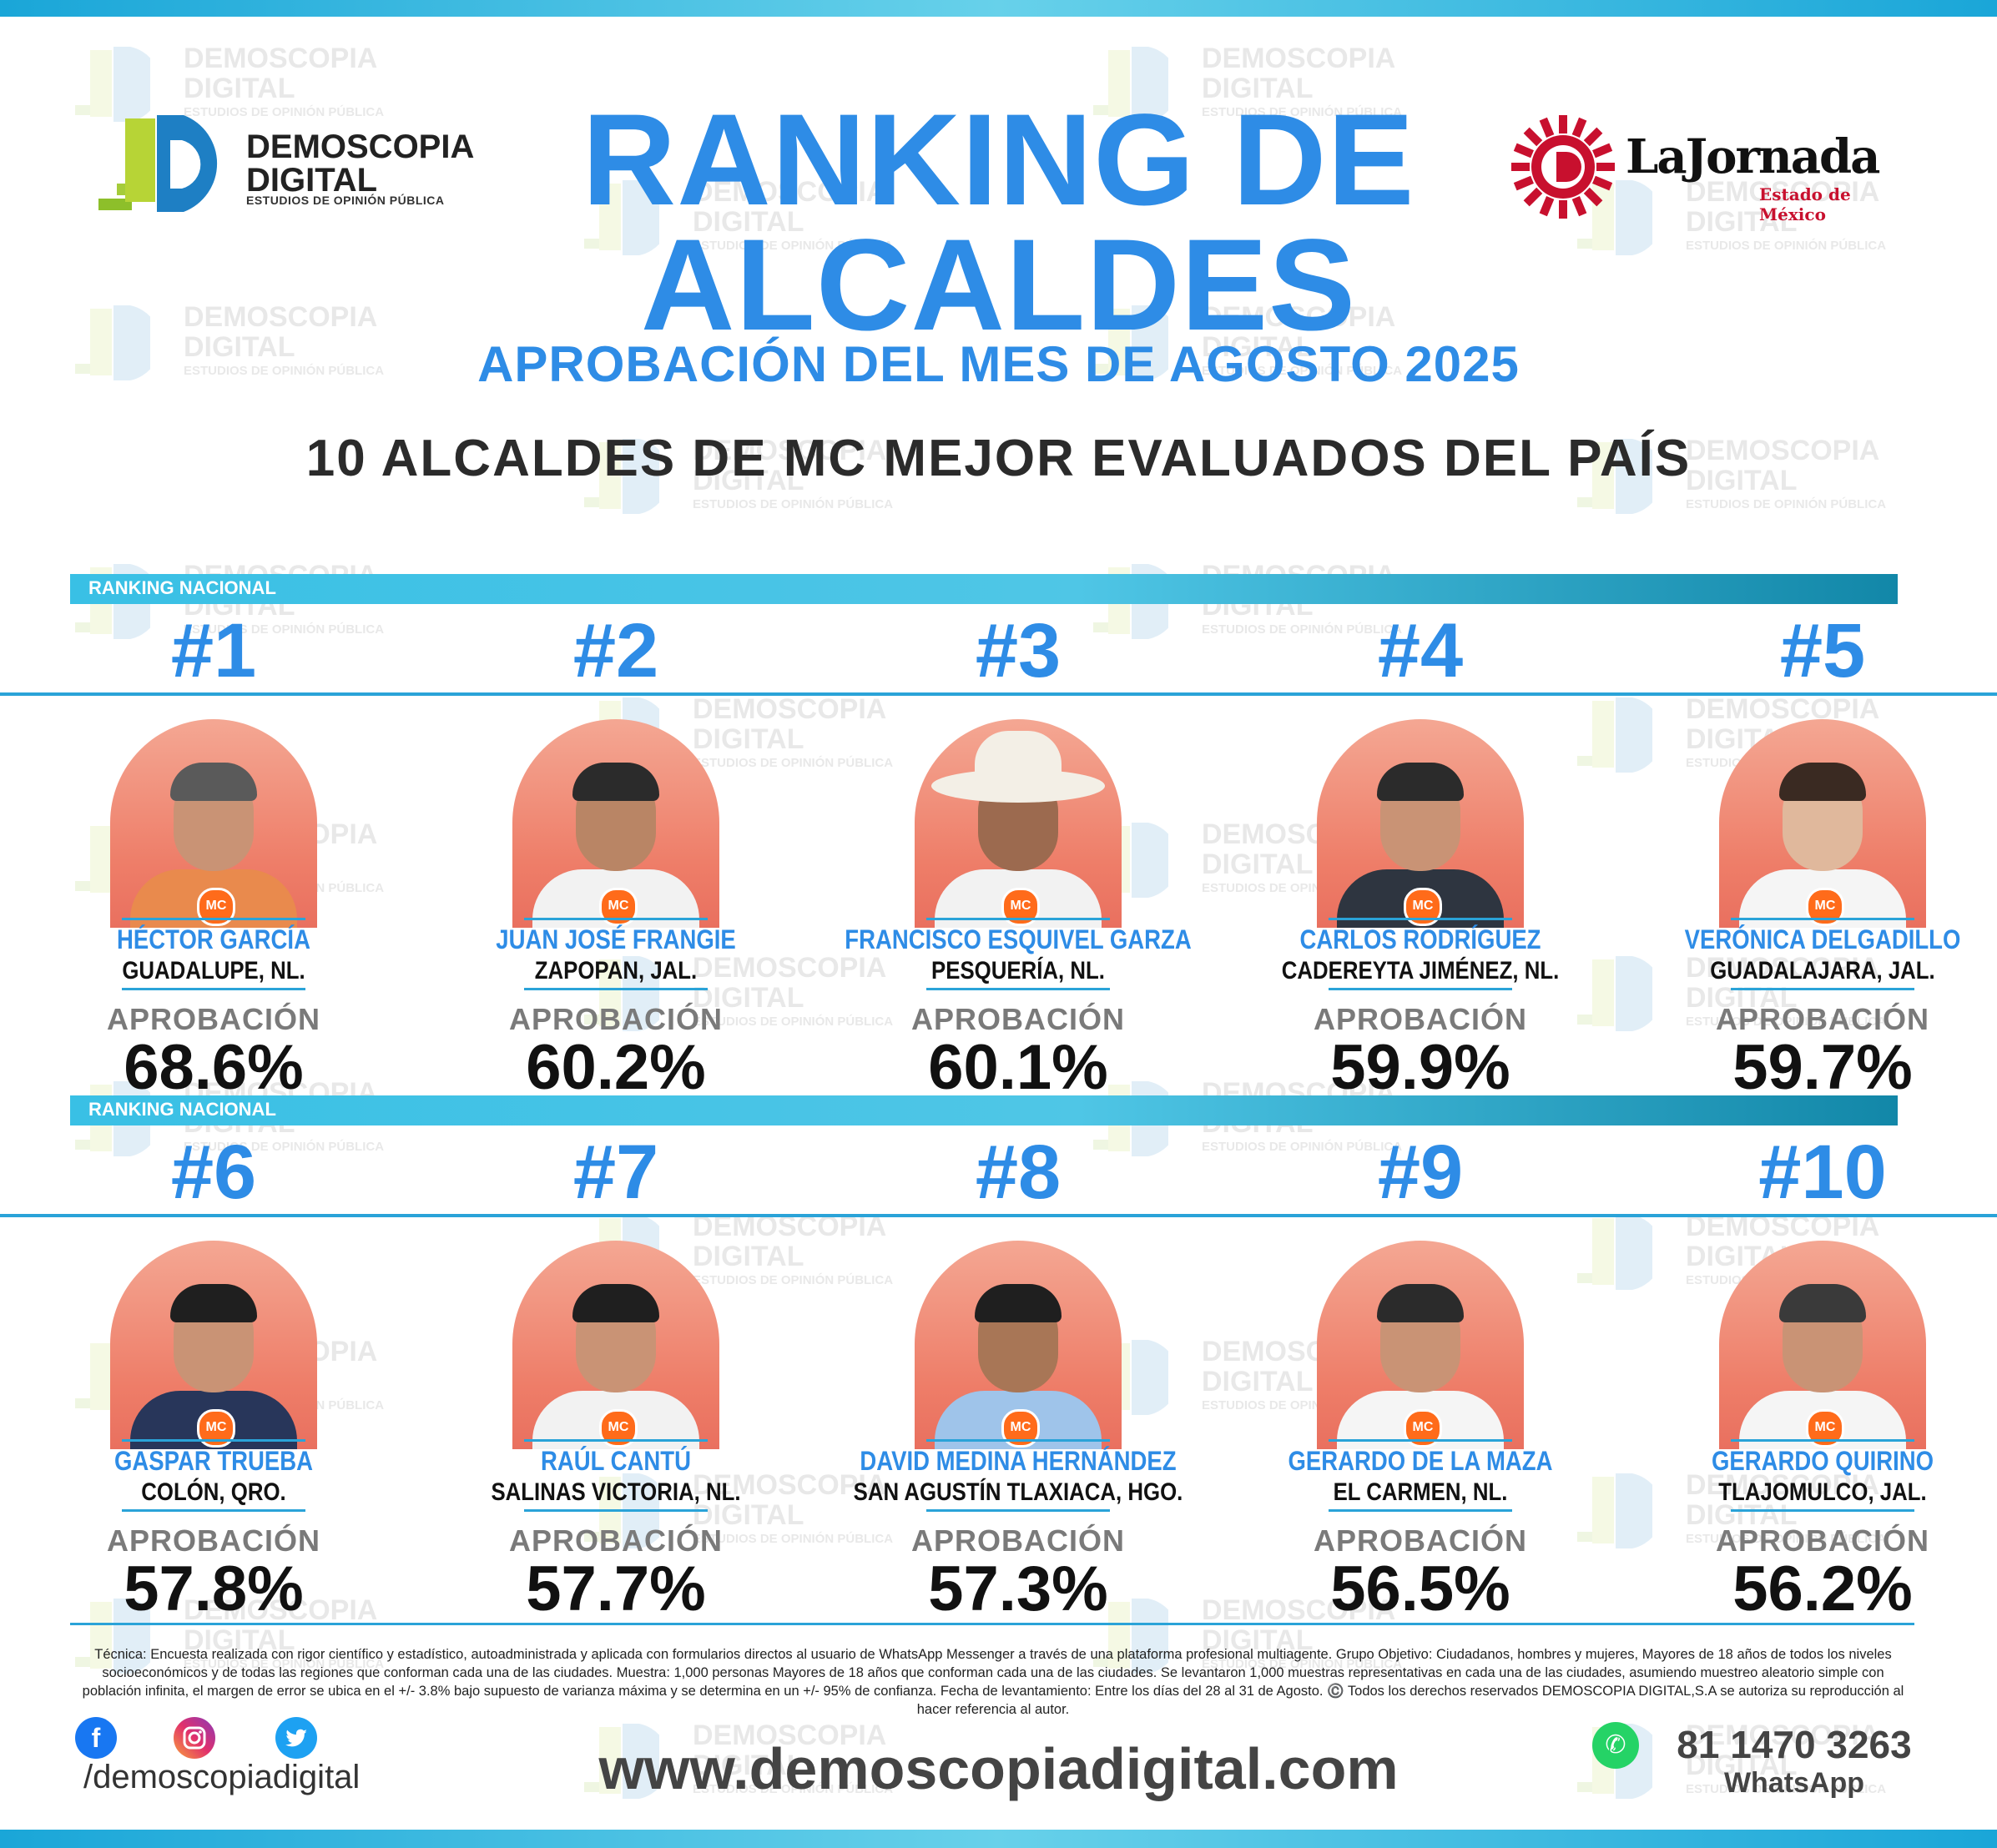 Image resolution: width=1997 pixels, height=1848 pixels. What do you see at coordinates (158, 163) in the screenshot?
I see `demoscopia-d-mark` at bounding box center [158, 163].